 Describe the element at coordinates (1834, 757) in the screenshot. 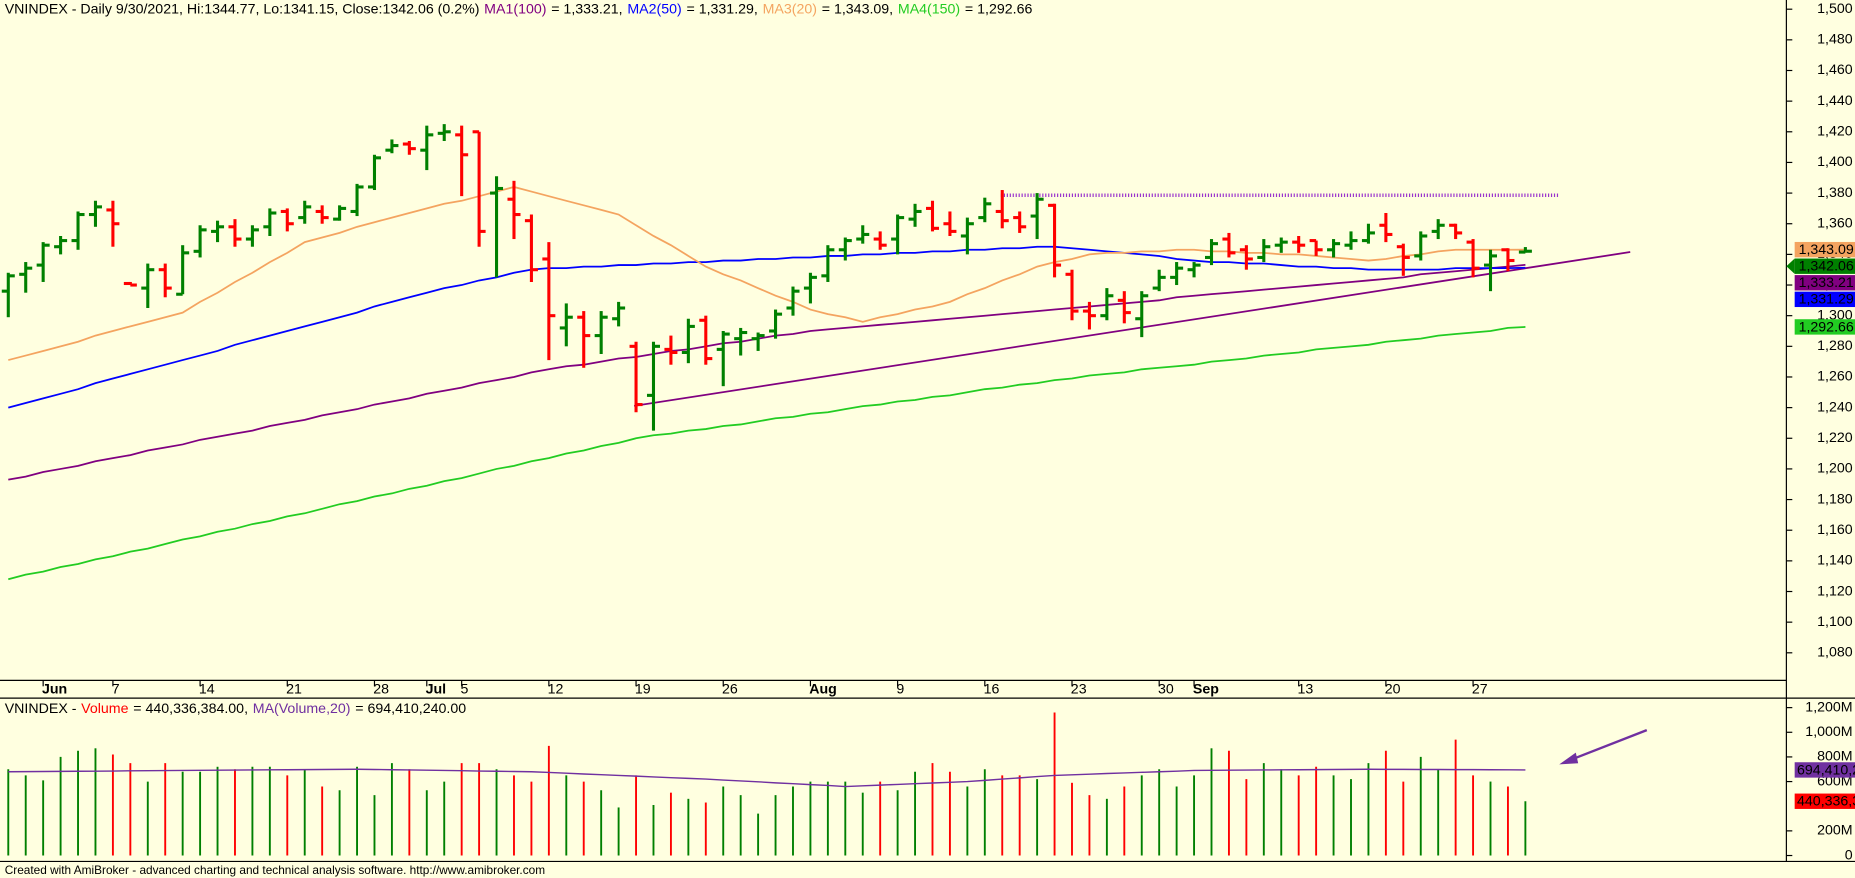

I see `y-tick-label: 800M` at that location.